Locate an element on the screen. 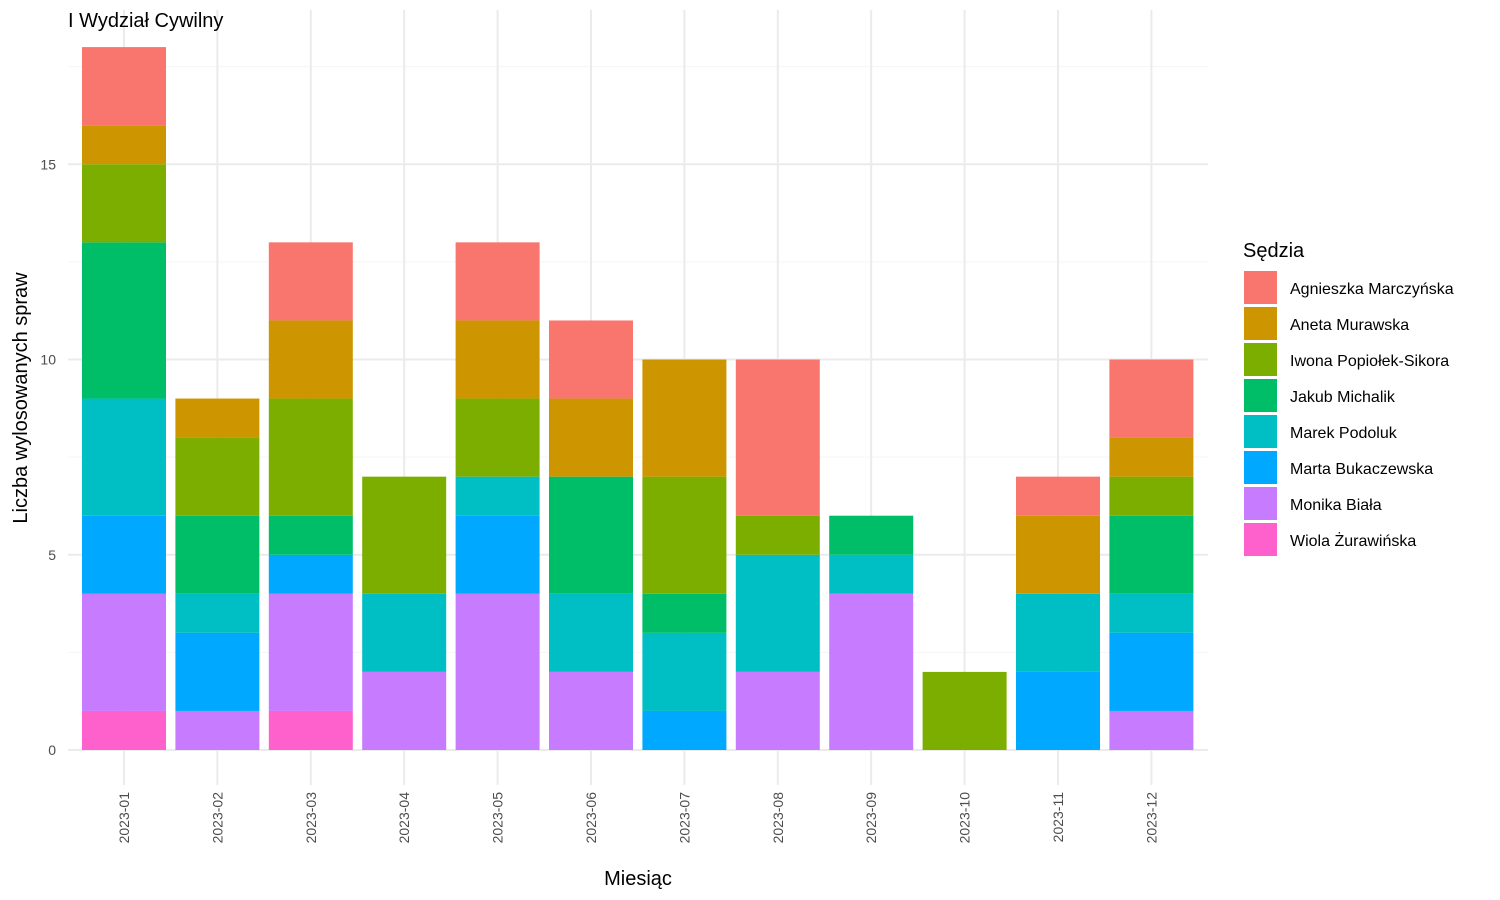  x-tick-label: 2023-07 is located at coordinates (684, 818).